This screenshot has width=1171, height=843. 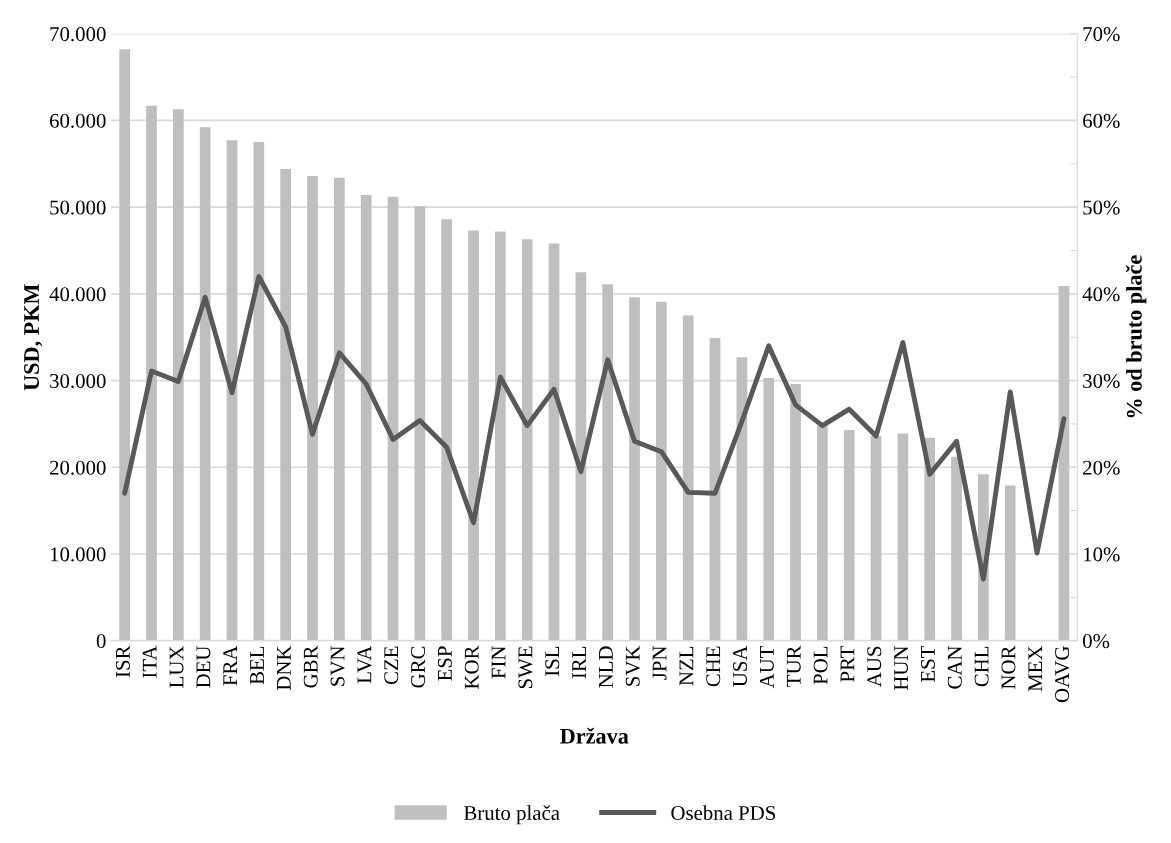 I want to click on x-tick-label: HUN, so click(x=901, y=668).